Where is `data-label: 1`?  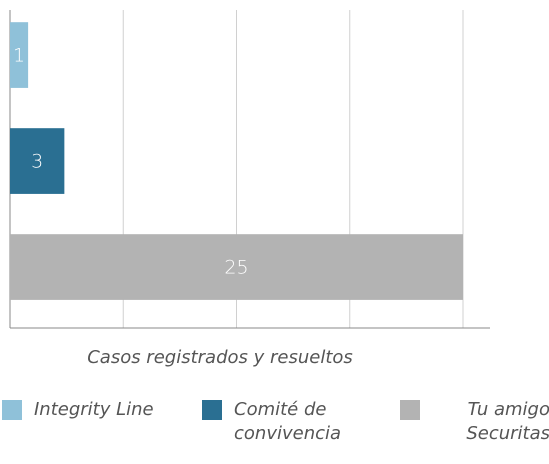 data-label: 1 is located at coordinates (19, 56).